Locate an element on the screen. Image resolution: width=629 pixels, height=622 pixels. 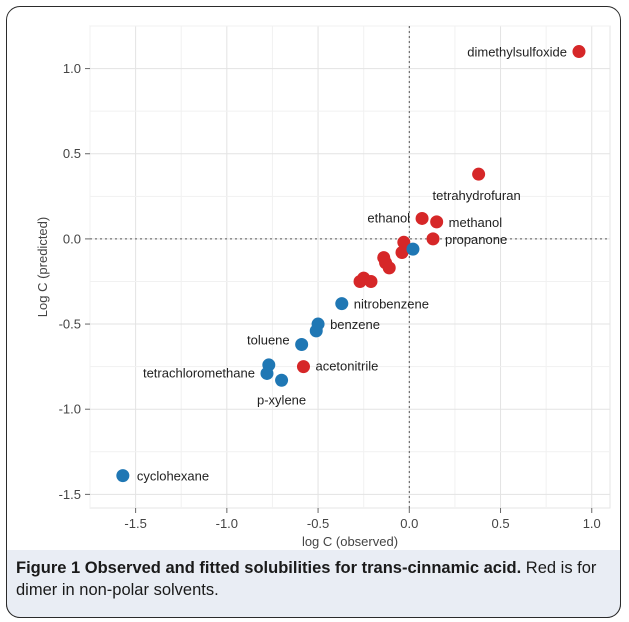
x-axis-label: log C (observed) is located at coordinates (350, 541).